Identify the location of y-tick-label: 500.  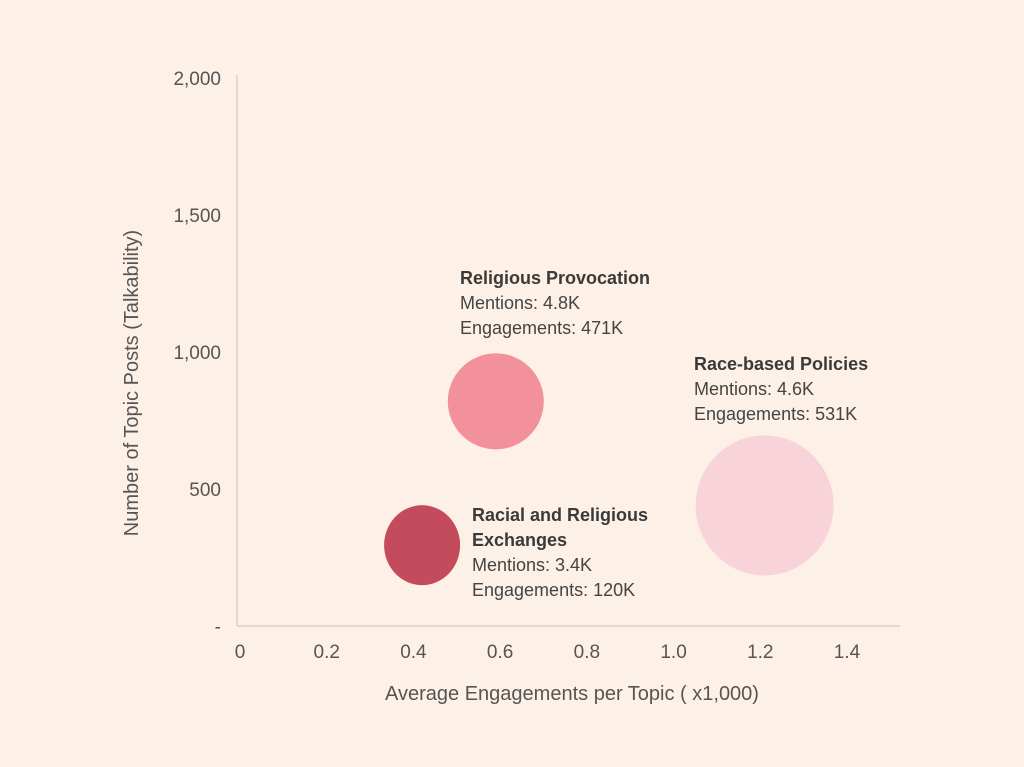
(205, 490).